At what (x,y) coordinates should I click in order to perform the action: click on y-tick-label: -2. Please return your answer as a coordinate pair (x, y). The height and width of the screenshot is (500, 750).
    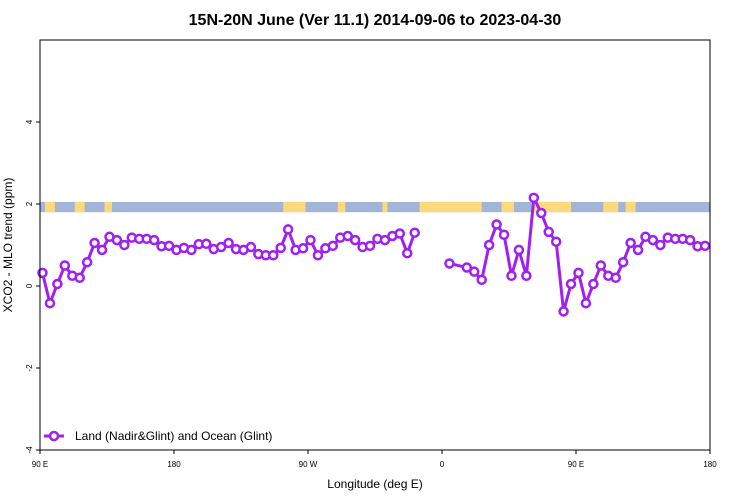
    Looking at the image, I should click on (29, 368).